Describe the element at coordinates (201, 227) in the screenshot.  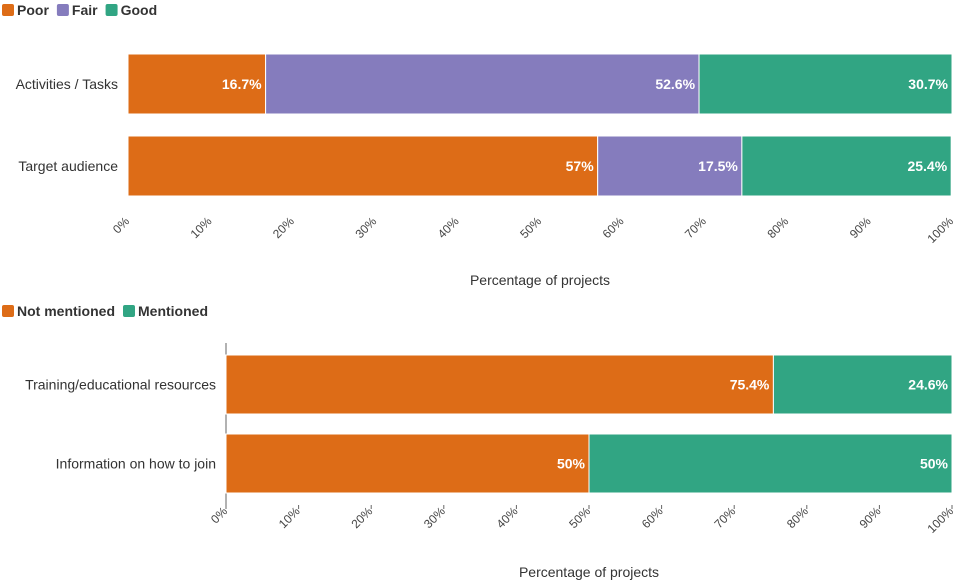
I see `tick-label-1-2: 10%` at that location.